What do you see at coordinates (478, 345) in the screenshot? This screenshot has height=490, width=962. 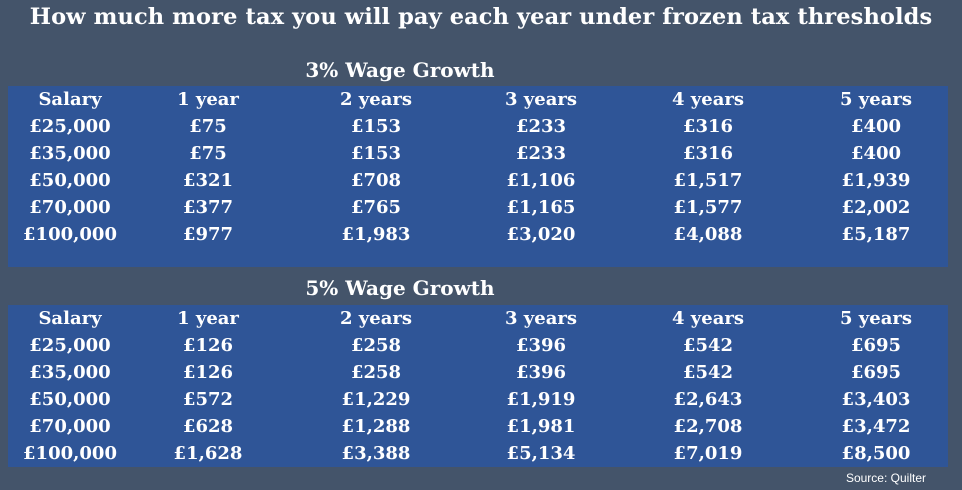 I see `table-row: £25,000 £126 £258 £396 £542 £695` at bounding box center [478, 345].